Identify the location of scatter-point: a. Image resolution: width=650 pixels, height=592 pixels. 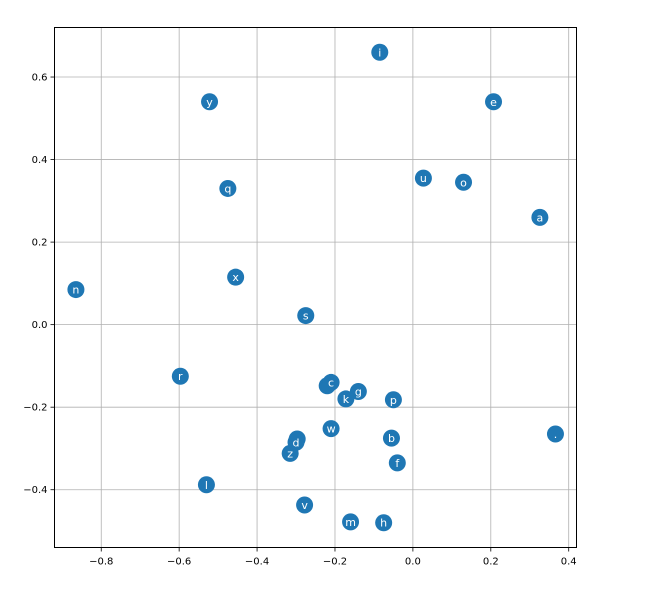
(540, 217).